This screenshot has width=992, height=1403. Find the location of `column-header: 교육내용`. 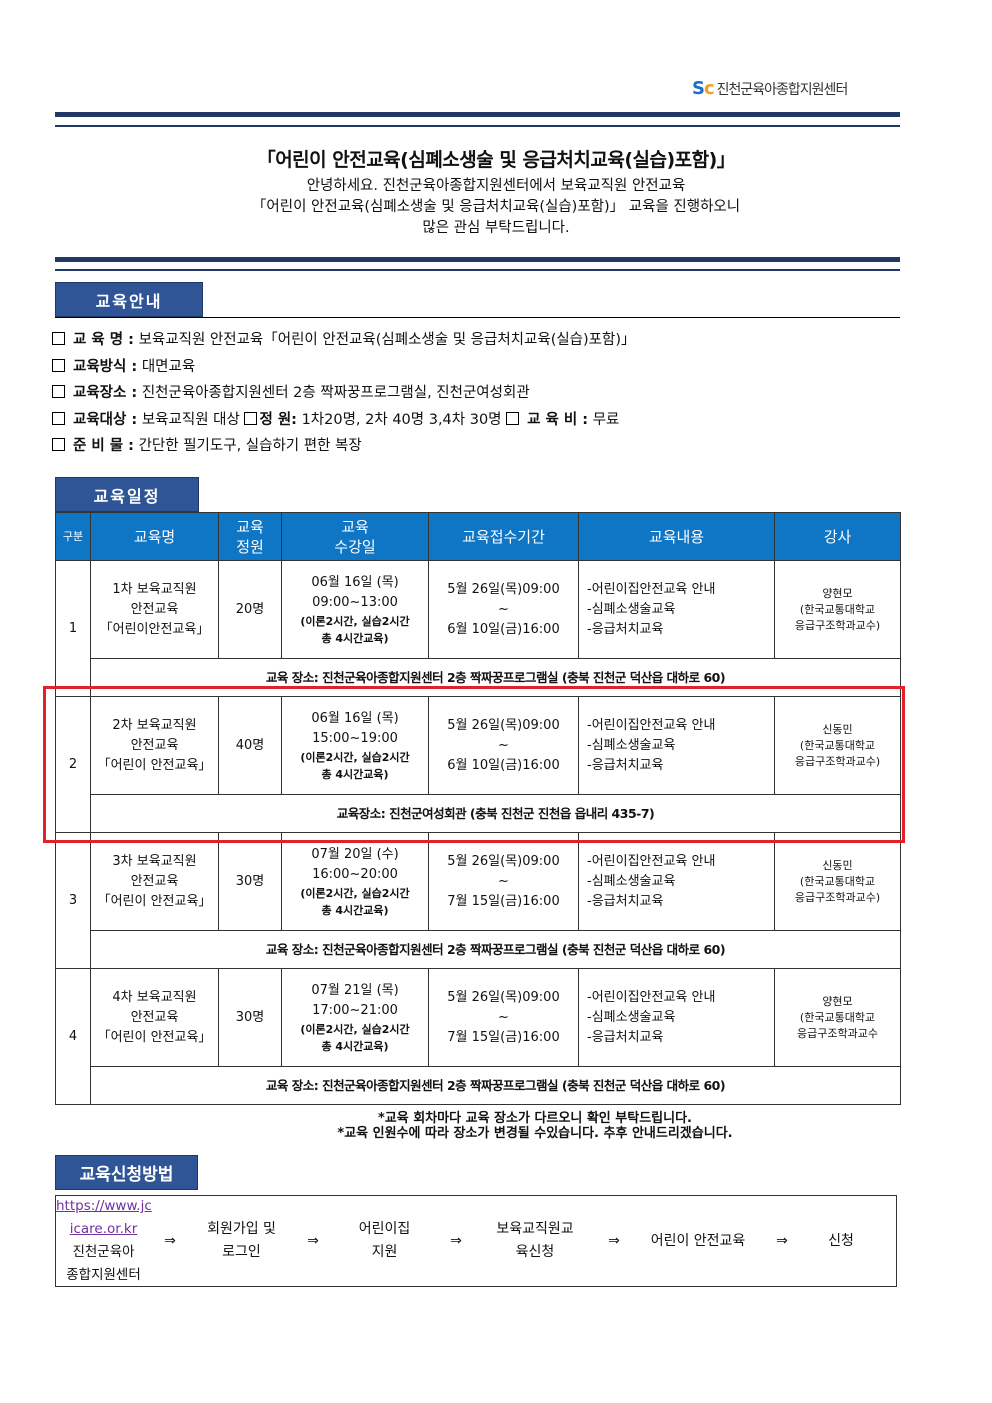

column-header: 교육내용 is located at coordinates (676, 536).